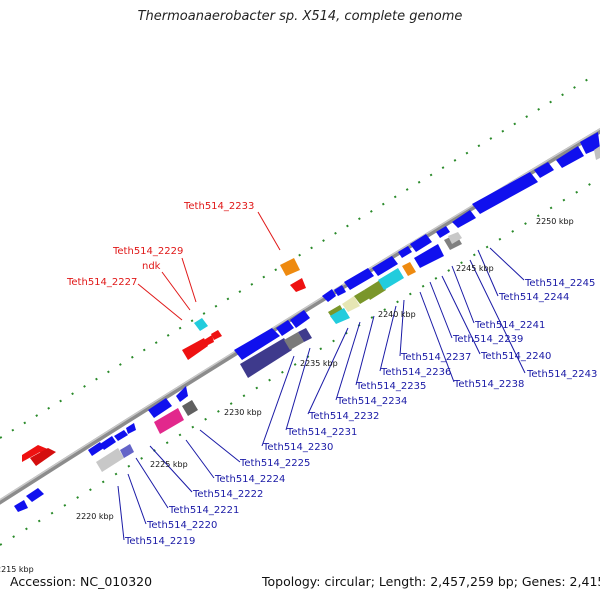  What do you see at coordinates (181, 525) in the screenshot?
I see `gene-label-teth514-2220: Teth514_2220` at bounding box center [181, 525].